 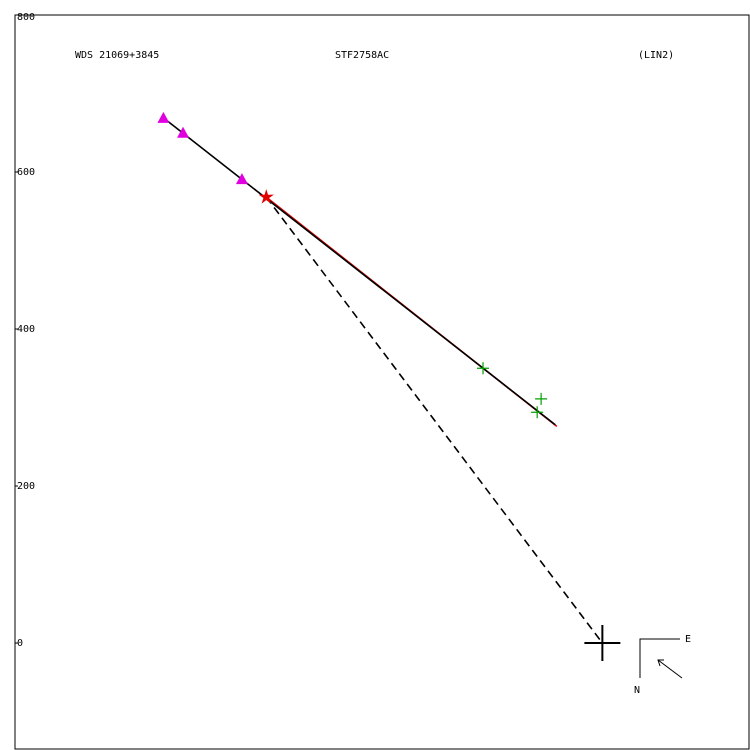 I want to click on y-tick-label: 400, so click(x=26, y=329).